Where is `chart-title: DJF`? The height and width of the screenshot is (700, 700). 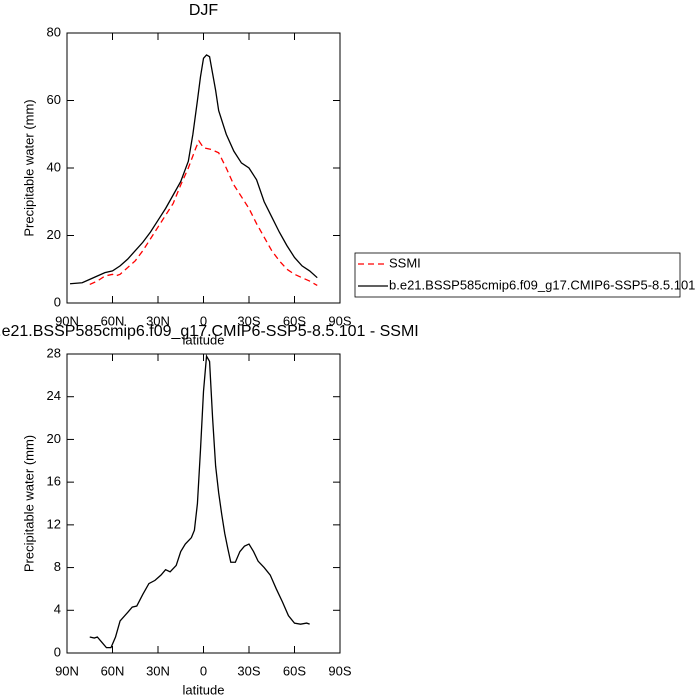 chart-title: DJF is located at coordinates (204, 10).